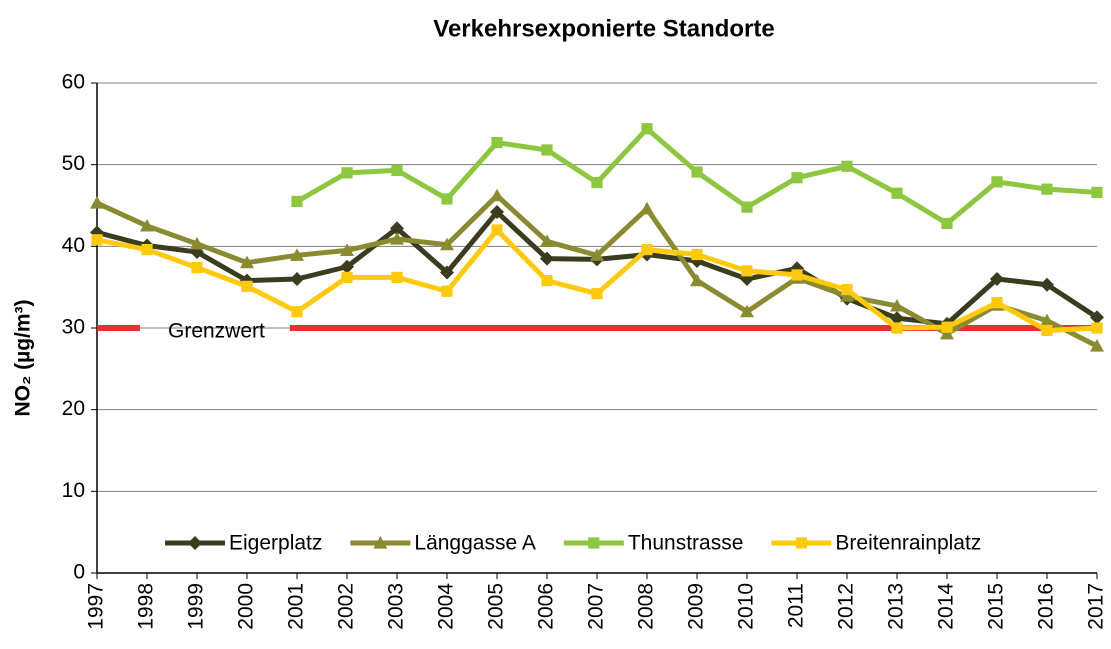 The height and width of the screenshot is (649, 1111). I want to click on limit-label: Grenzwert, so click(216, 331).